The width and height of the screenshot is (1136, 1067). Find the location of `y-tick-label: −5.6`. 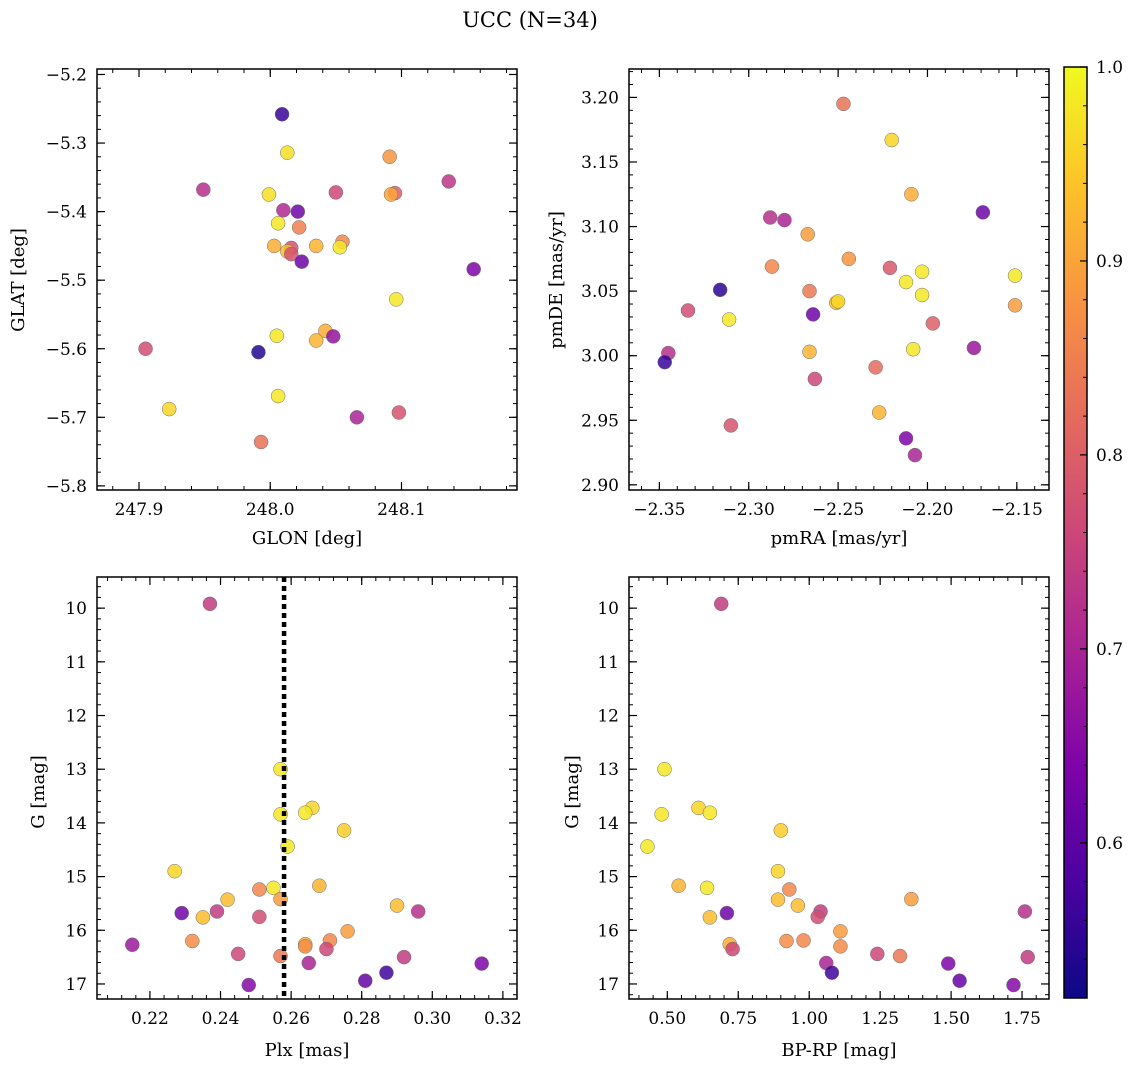

y-tick-label: −5.6 is located at coordinates (66, 350).